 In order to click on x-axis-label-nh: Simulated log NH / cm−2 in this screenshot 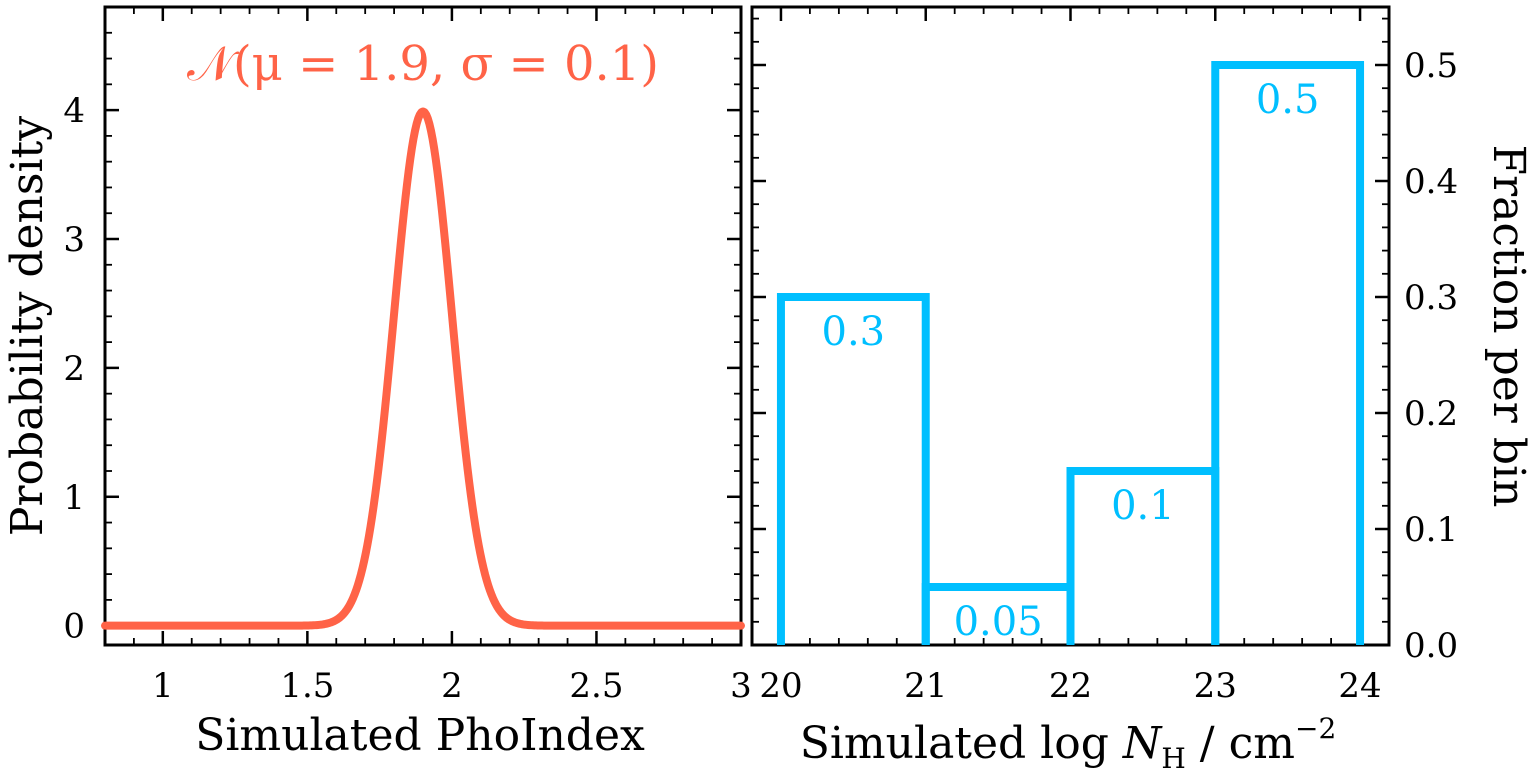, I will do `click(1068, 743)`.